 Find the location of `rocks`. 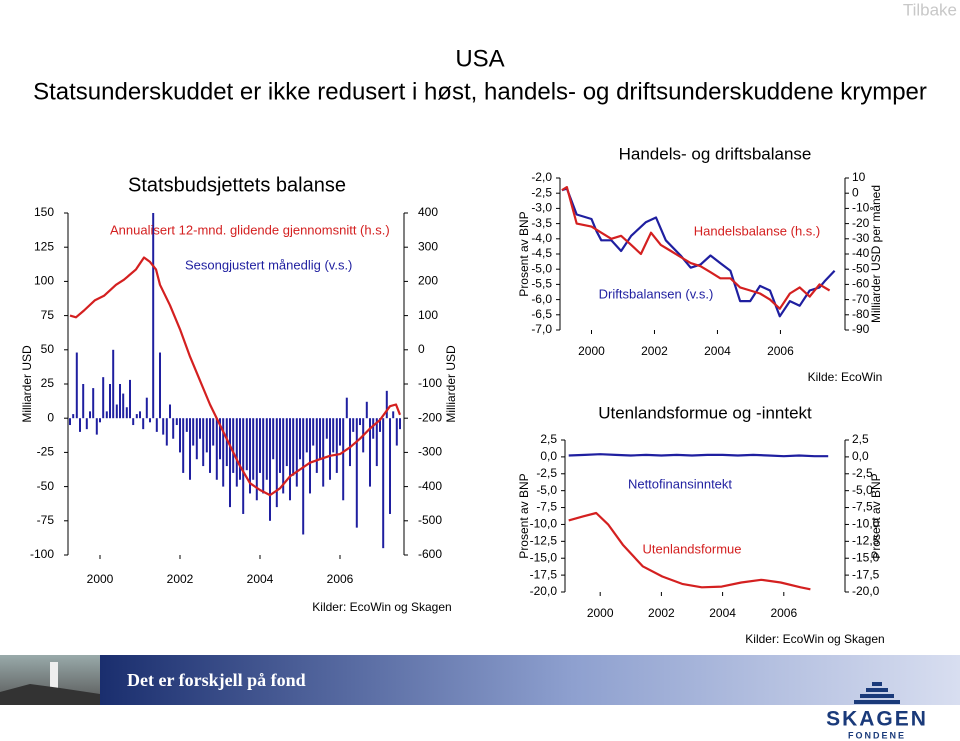

rocks is located at coordinates (50, 694).